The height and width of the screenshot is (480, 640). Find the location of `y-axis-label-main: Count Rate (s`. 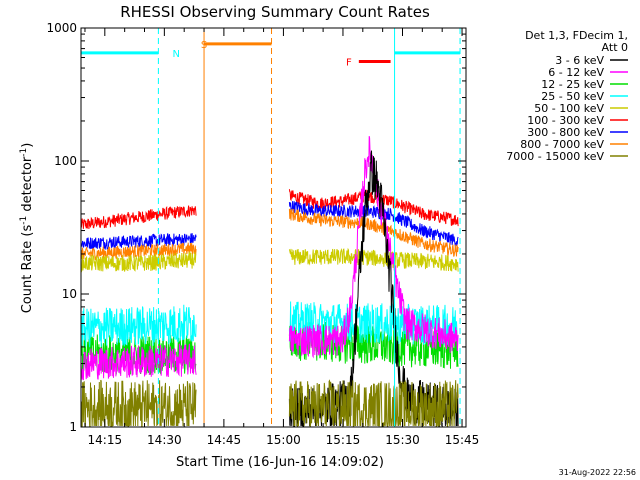

y-axis-label-main: Count Rate (s is located at coordinates (27, 269).